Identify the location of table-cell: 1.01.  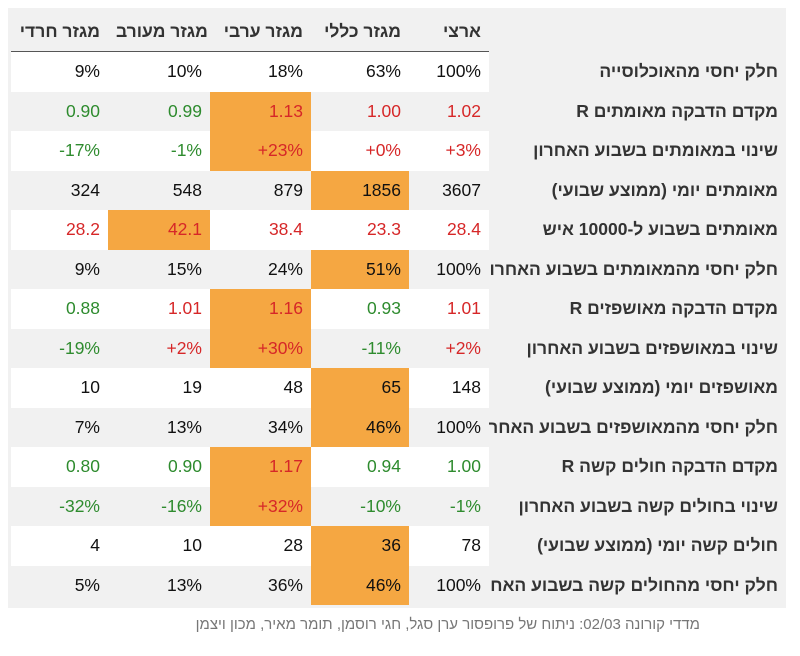
(449, 309).